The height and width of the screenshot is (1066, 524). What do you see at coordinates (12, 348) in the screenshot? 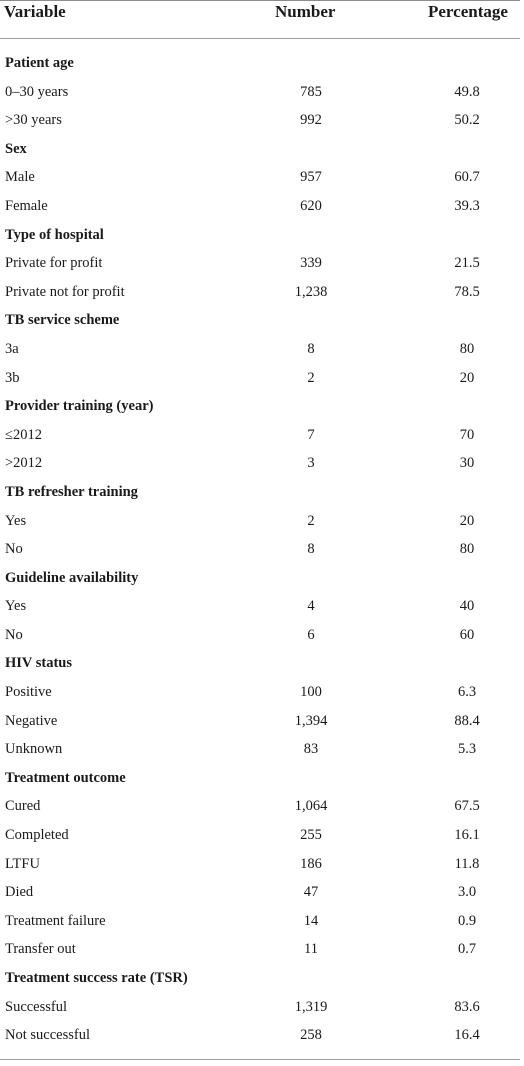
I see `variable-label: 3a` at bounding box center [12, 348].